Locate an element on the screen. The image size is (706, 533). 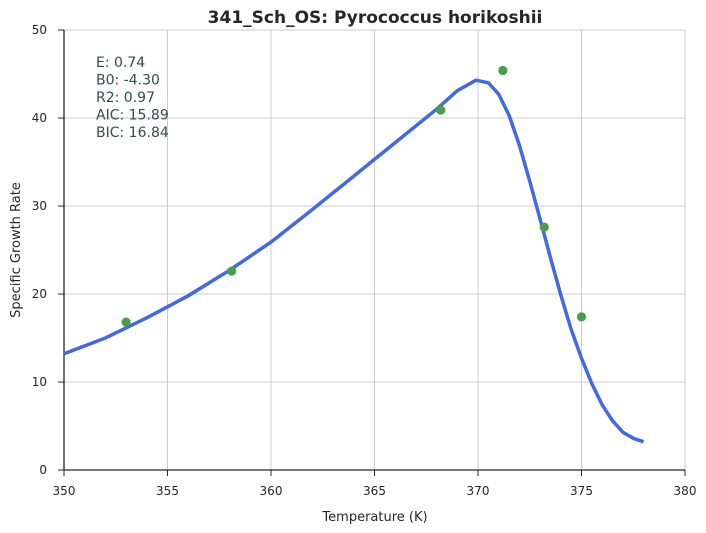
fit-statistic: E: 0.74 is located at coordinates (120, 63).